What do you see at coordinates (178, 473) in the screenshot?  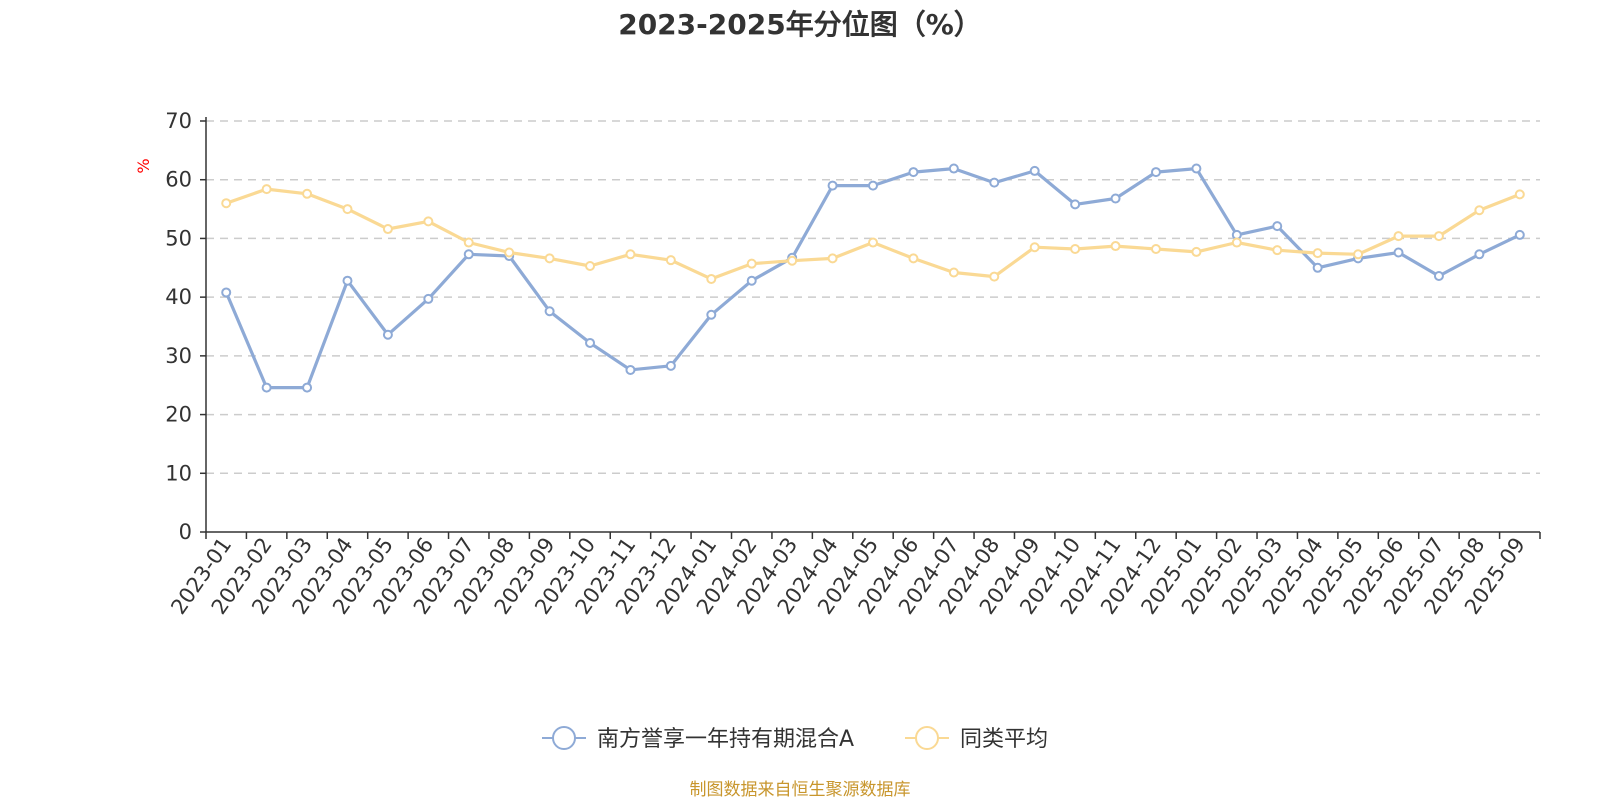 I see `y-tick-label: 10` at bounding box center [178, 473].